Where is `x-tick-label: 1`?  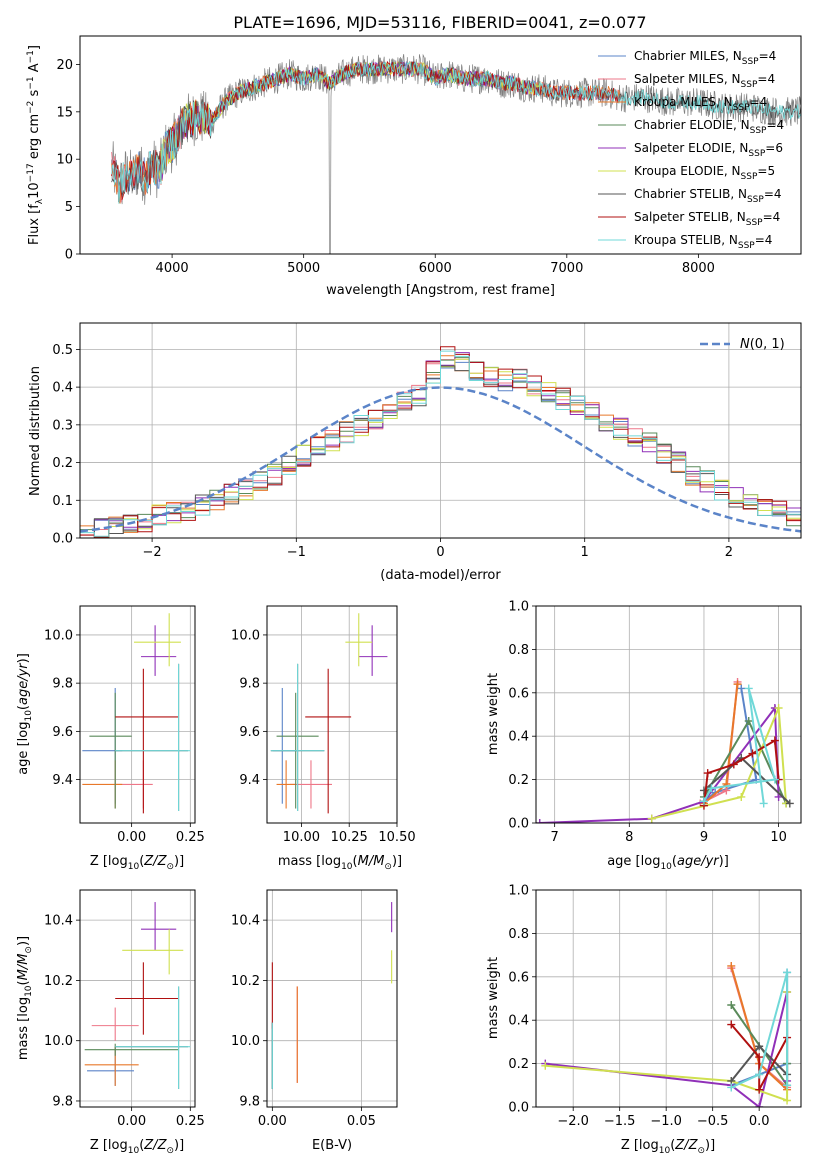
x-tick-label: 1 is located at coordinates (585, 552).